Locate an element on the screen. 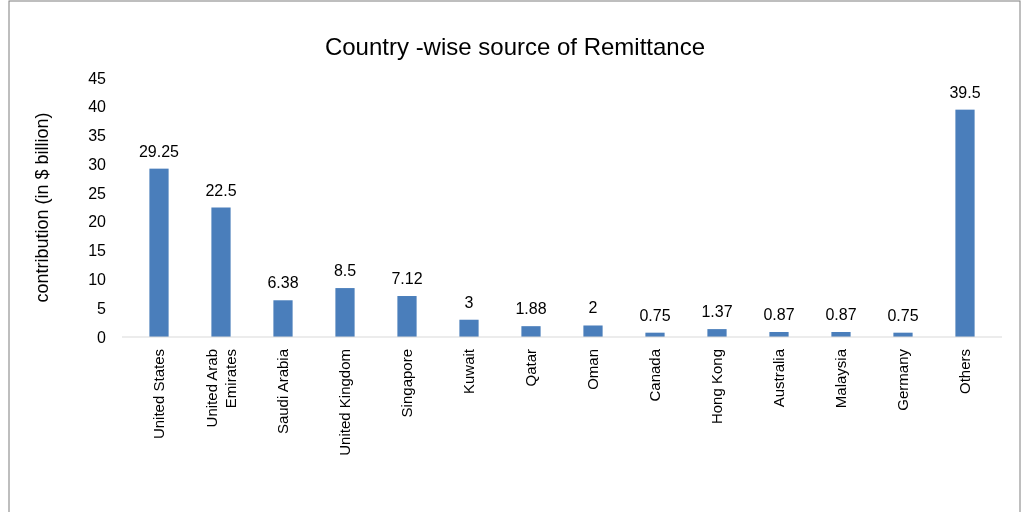  x-tick-label: Saudi Arabia is located at coordinates (282, 391).